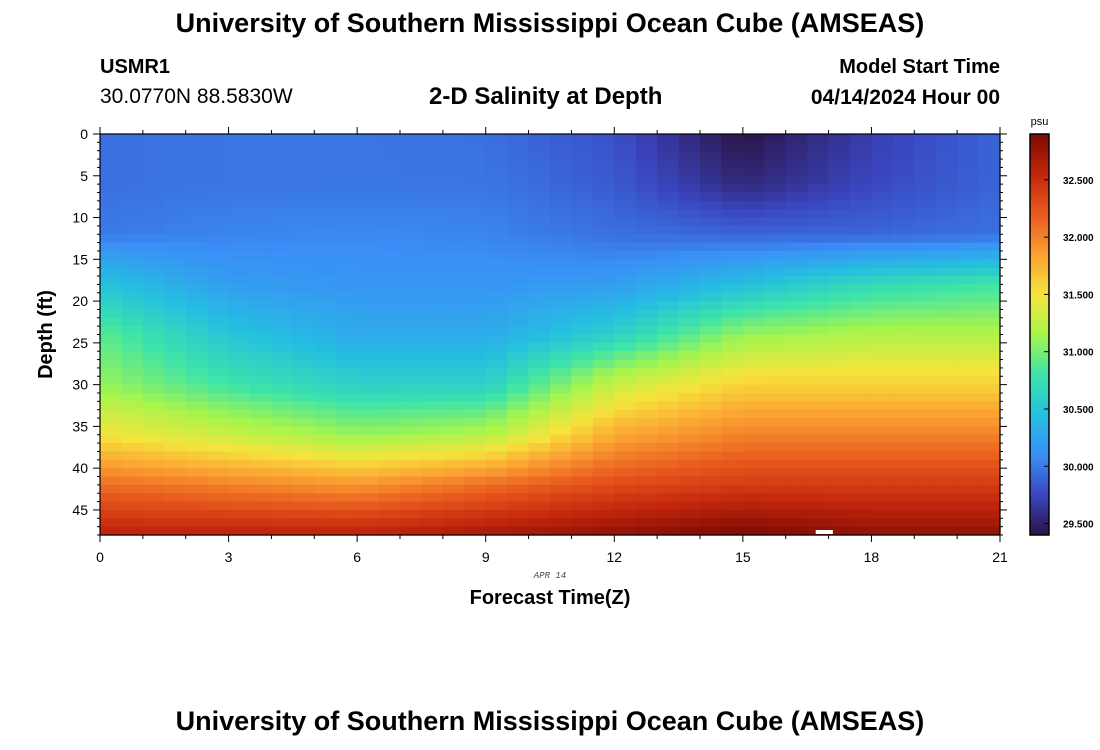  Describe the element at coordinates (1040, 122) in the screenshot. I see `colorbar-unit: psu` at that location.